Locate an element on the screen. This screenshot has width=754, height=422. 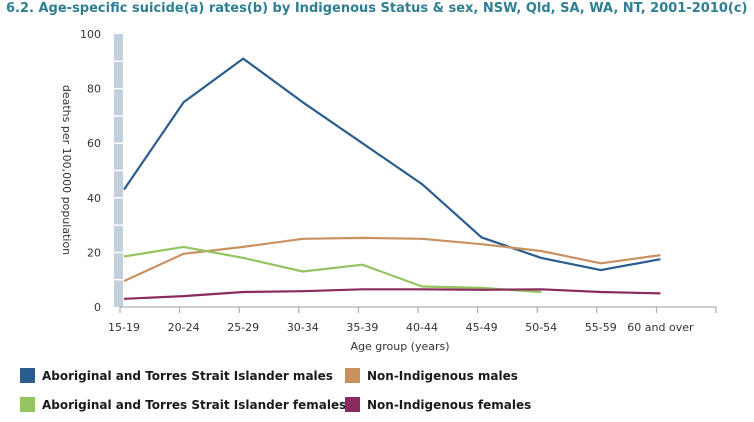
x-tick-label: 30-34 is located at coordinates (303, 327).